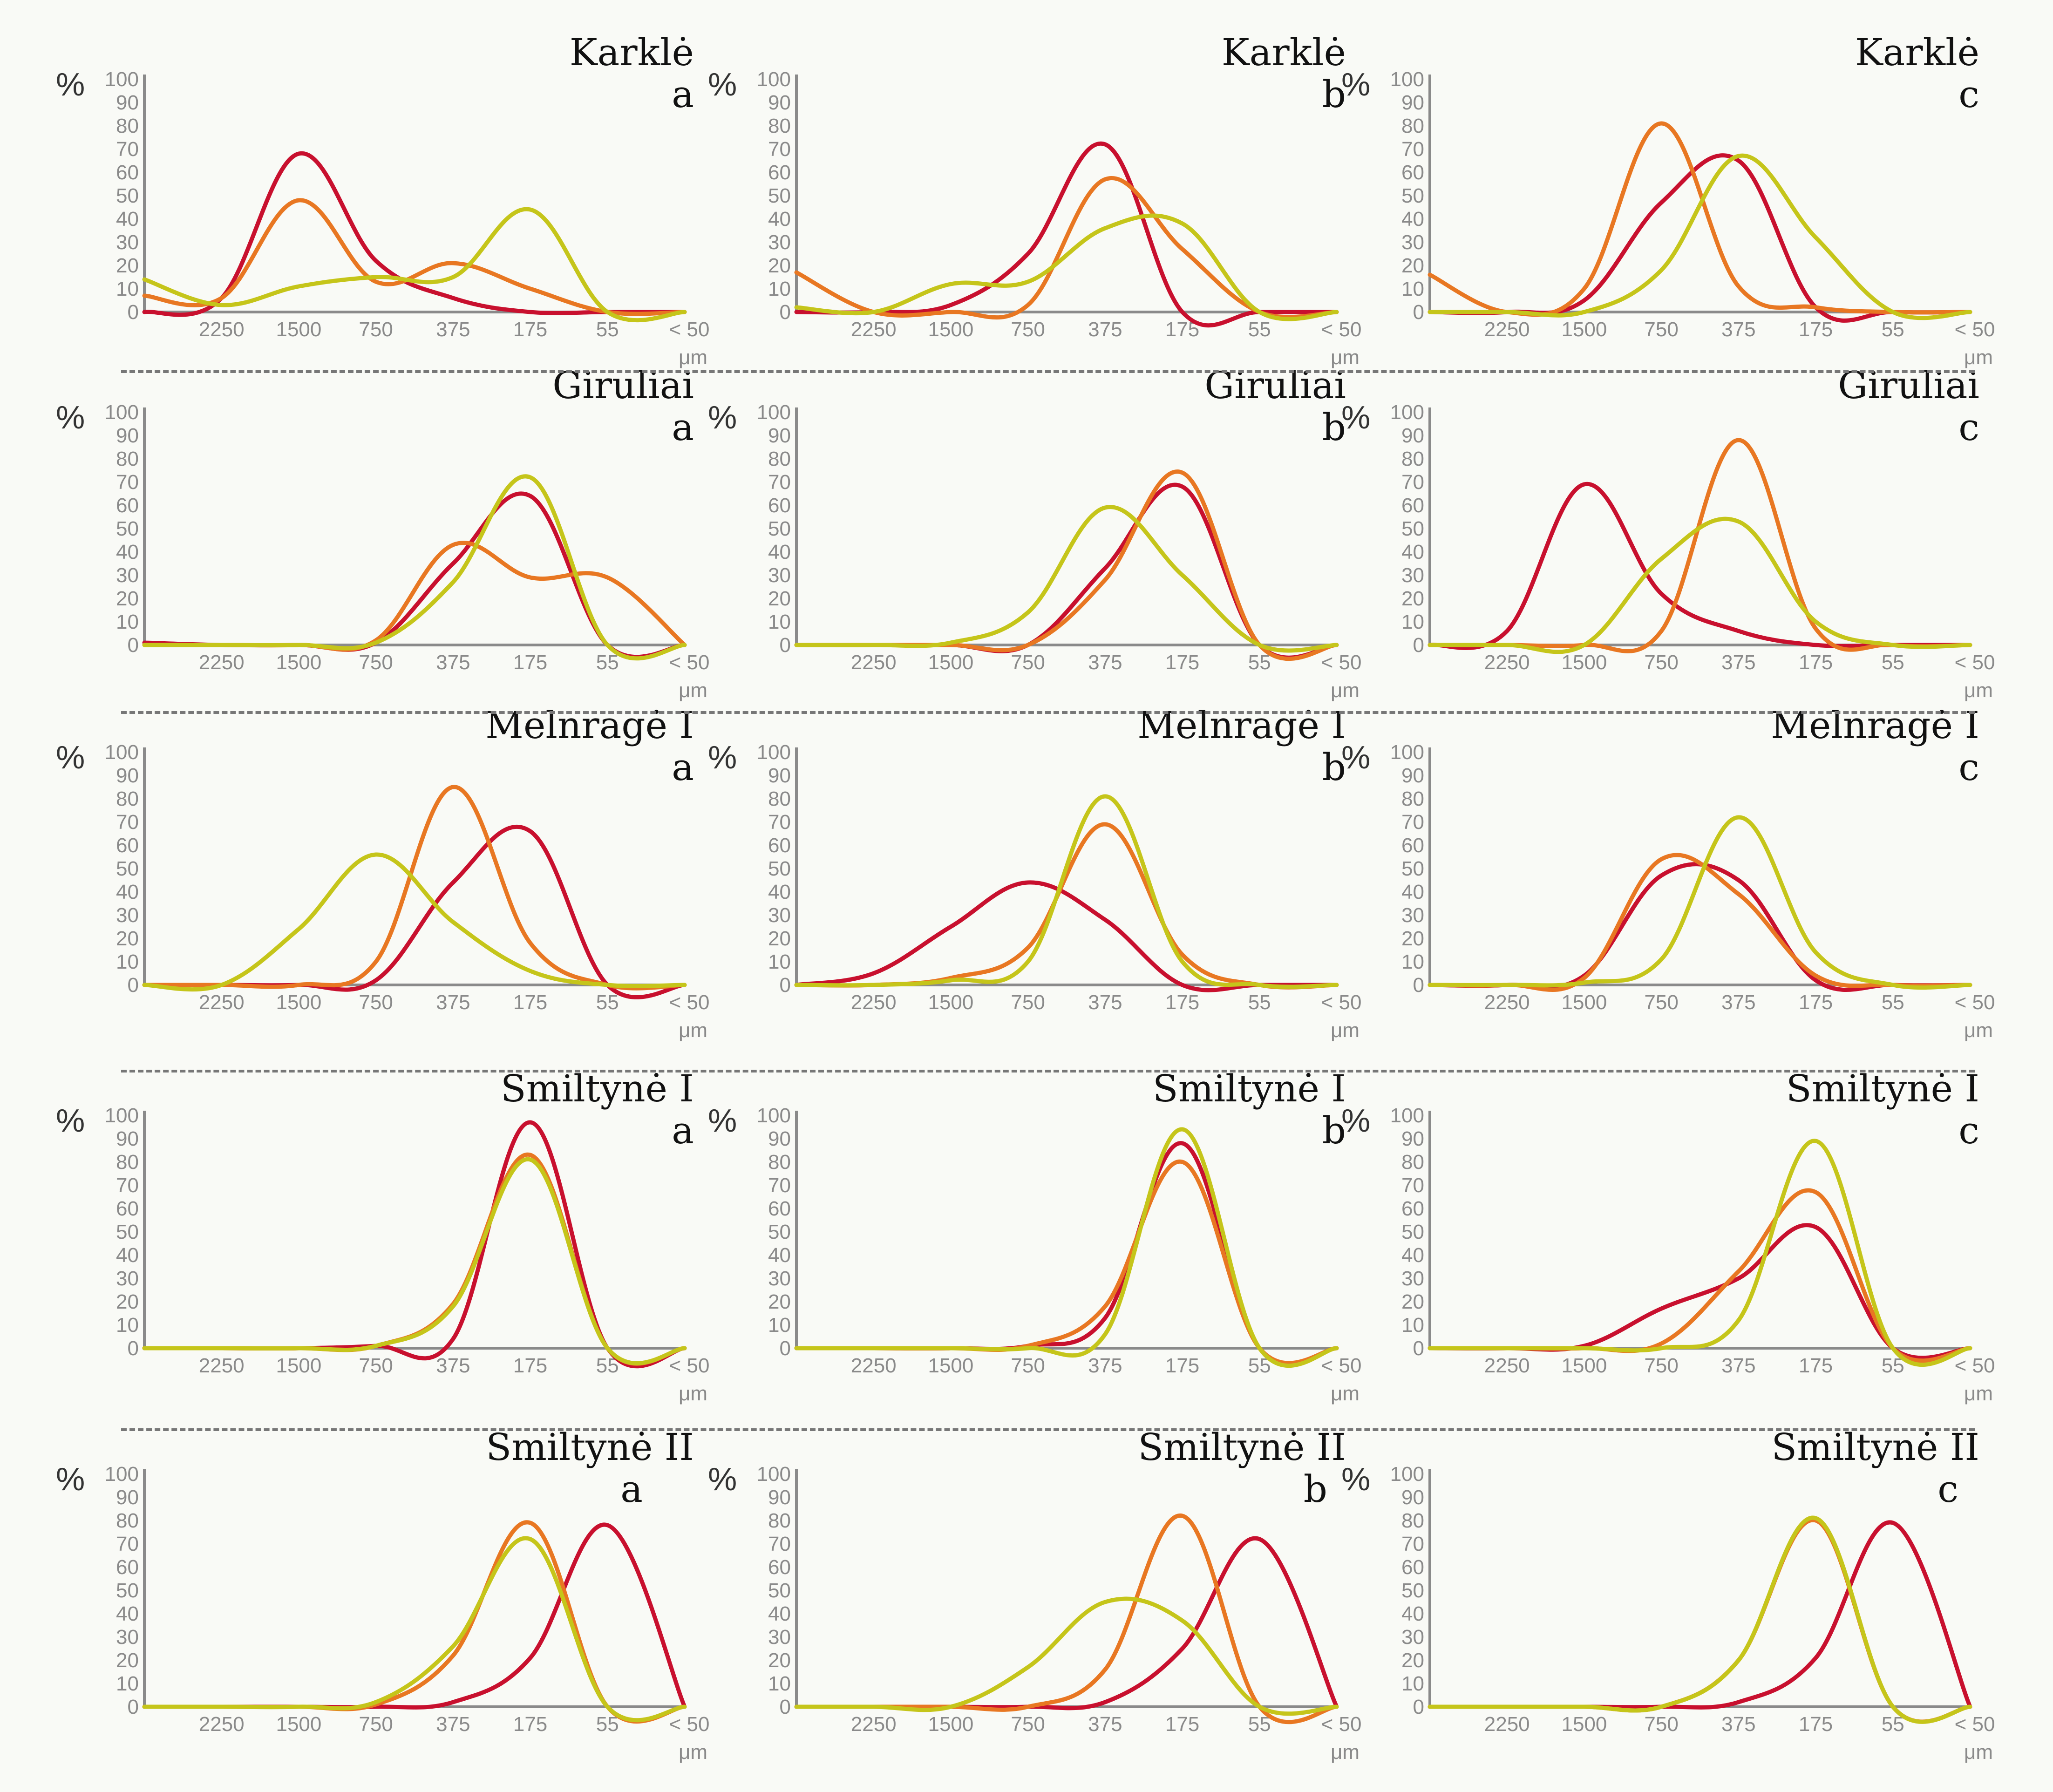 Image resolution: width=2053 pixels, height=1792 pixels. What do you see at coordinates (590, 1447) in the screenshot?
I see `panel-title: Smiltynė II` at bounding box center [590, 1447].